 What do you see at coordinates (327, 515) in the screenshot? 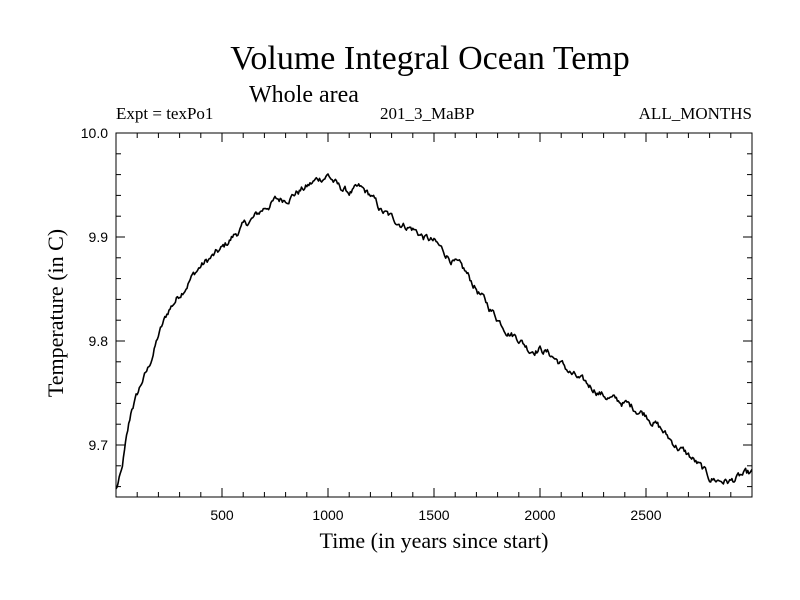
I see `x-tick-label: 1000` at bounding box center [327, 515].